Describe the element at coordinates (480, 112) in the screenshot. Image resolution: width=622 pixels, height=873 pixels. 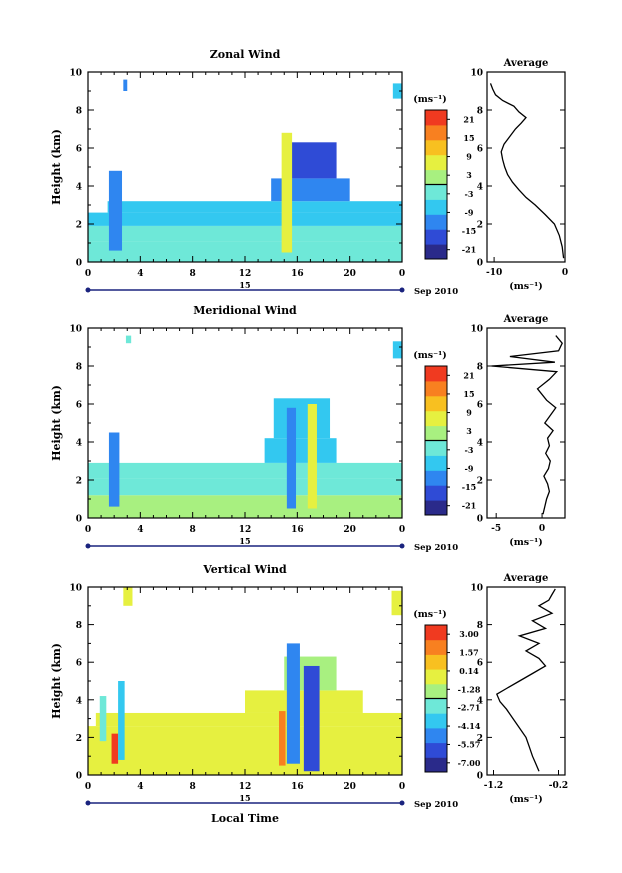
I see `average-y-label: 8` at that location.